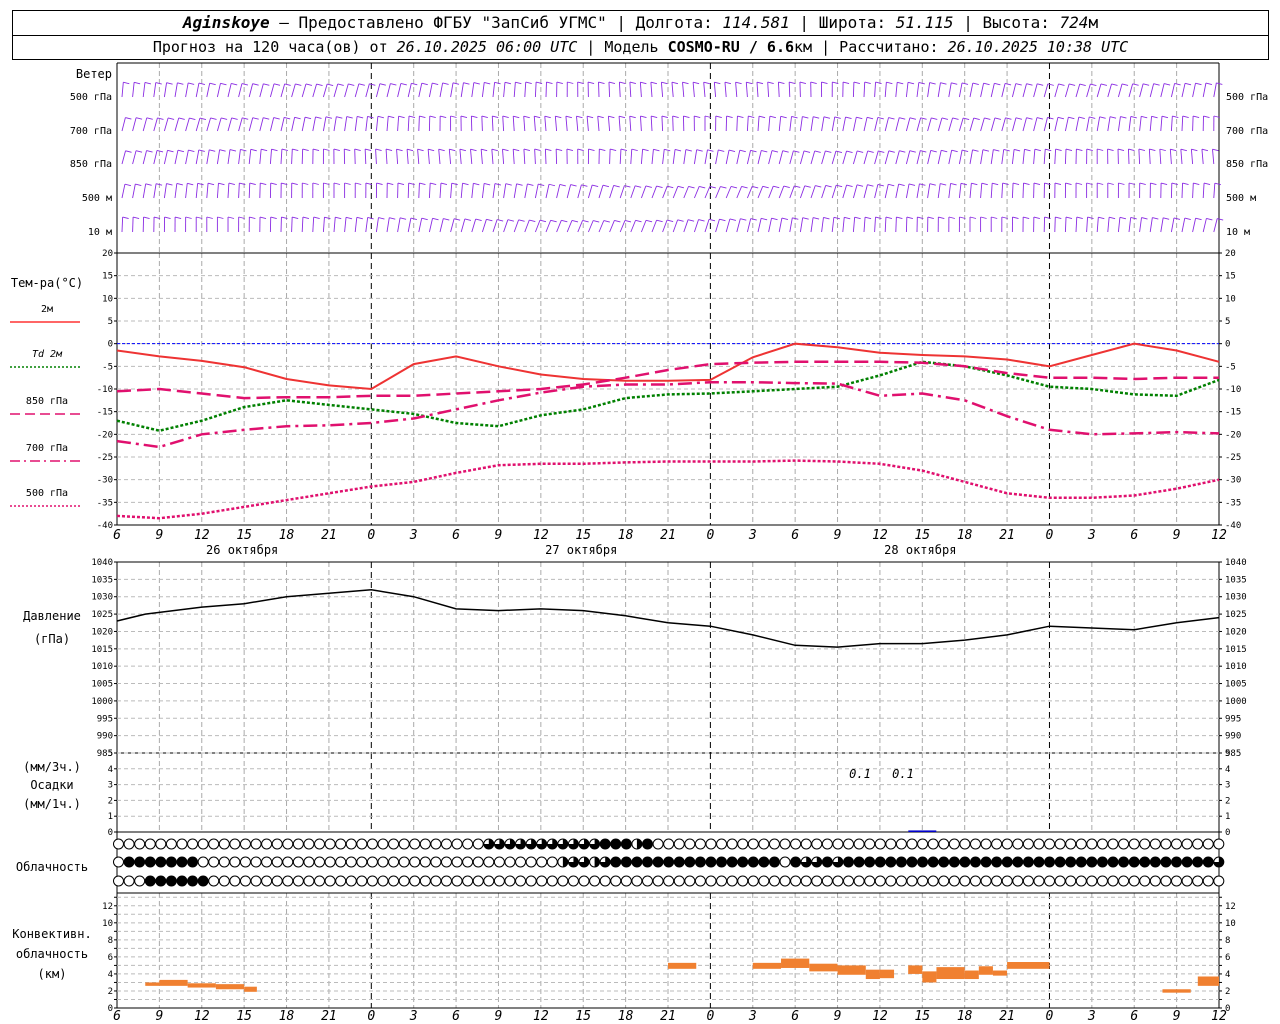 This screenshot has width=1280, height=1024. Describe the element at coordinates (626, 535) in the screenshot. I see `x-tick-label: 18` at that location.